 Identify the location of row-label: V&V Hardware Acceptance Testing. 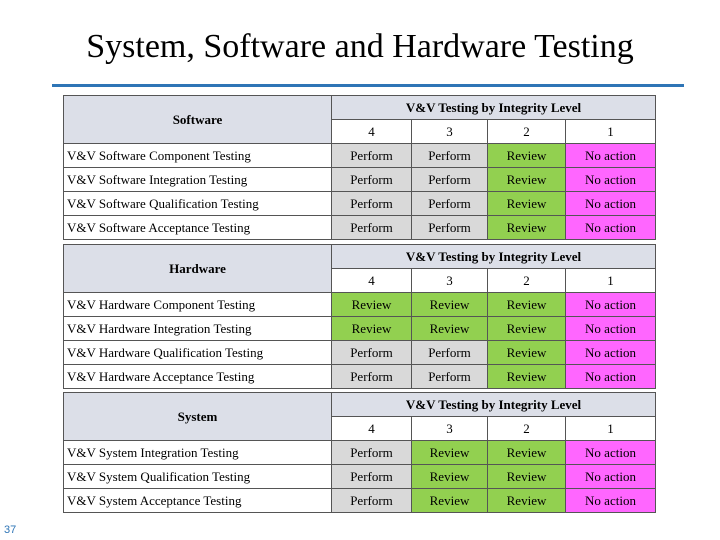
(197, 376).